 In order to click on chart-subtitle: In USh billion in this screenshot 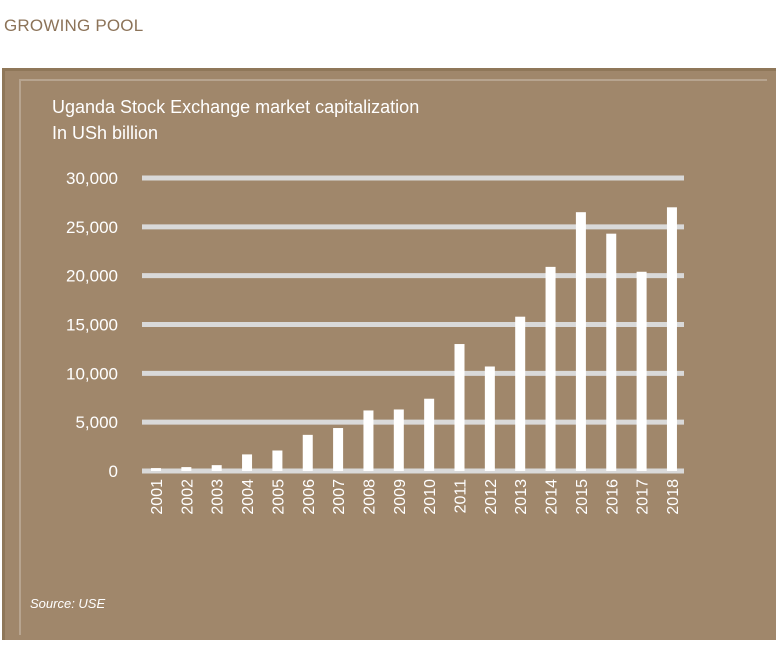, I will do `click(105, 133)`.